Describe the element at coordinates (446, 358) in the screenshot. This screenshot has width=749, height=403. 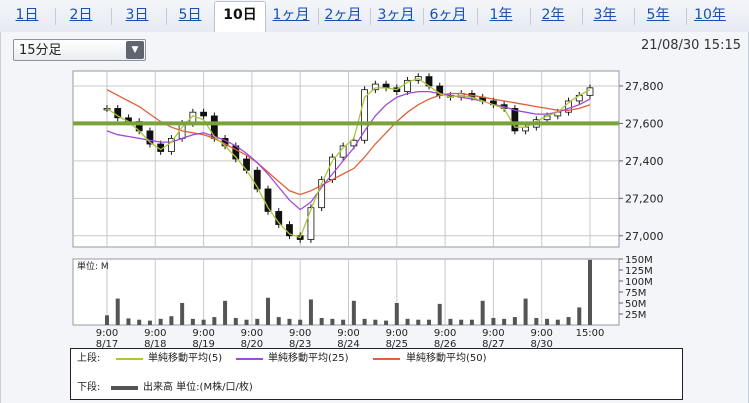
I see `legend-ma50: 単純移動平均(50)` at that location.